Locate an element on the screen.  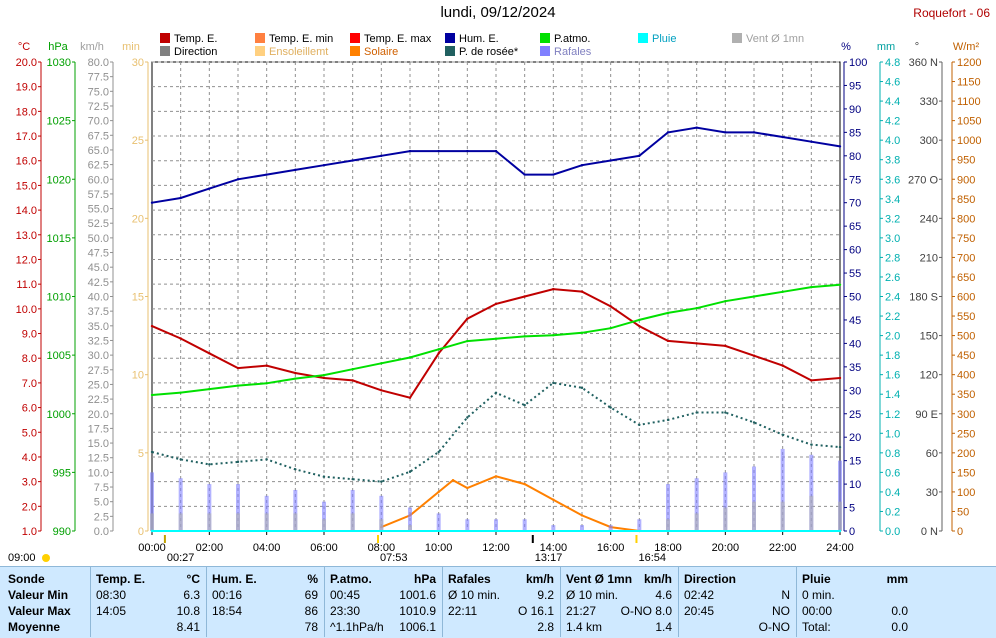
table-cell-value: N is located at coordinates (785, 595).